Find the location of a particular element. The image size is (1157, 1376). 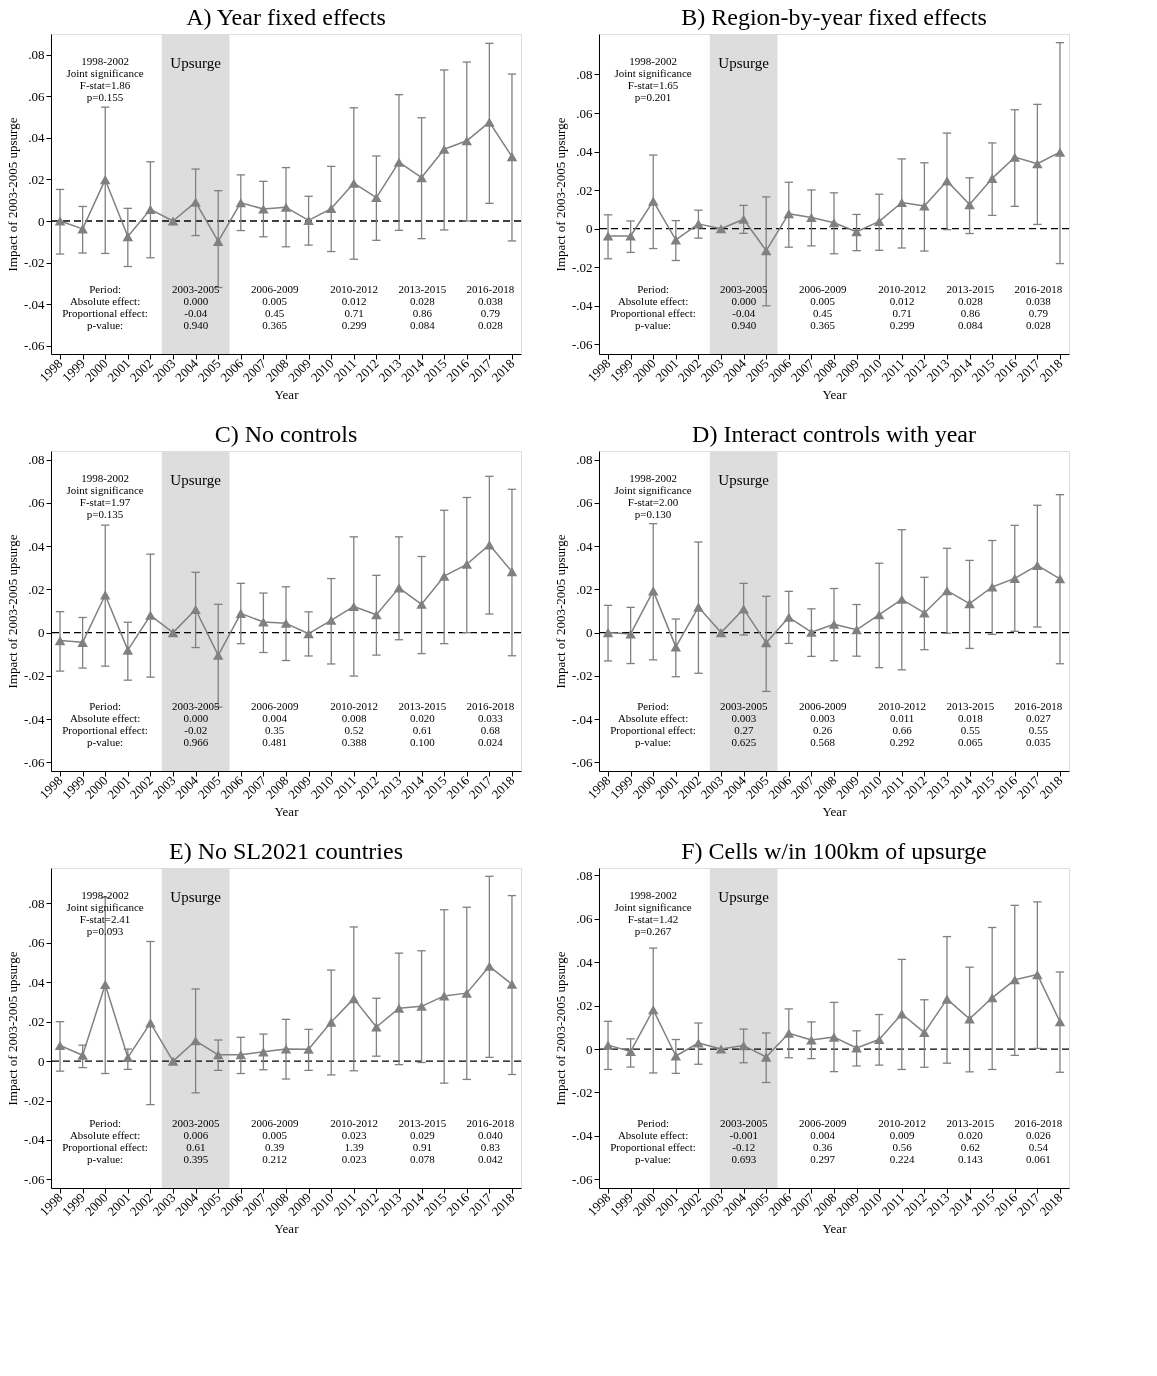

y-tick-label: -.06 is located at coordinates (34, 346).